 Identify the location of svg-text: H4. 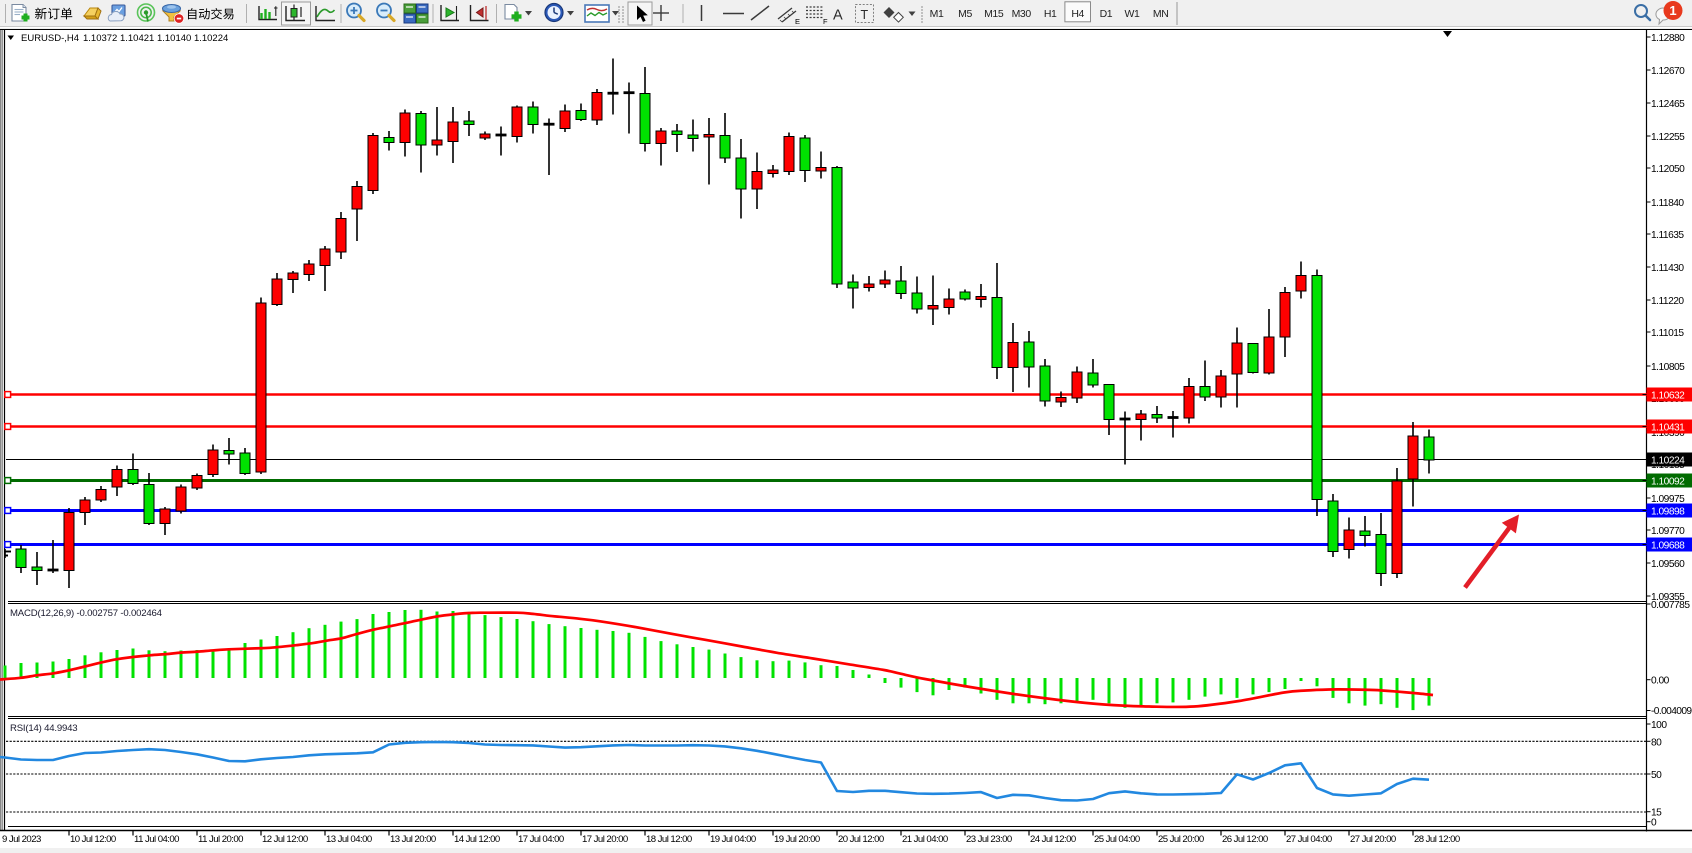
(1077, 14).